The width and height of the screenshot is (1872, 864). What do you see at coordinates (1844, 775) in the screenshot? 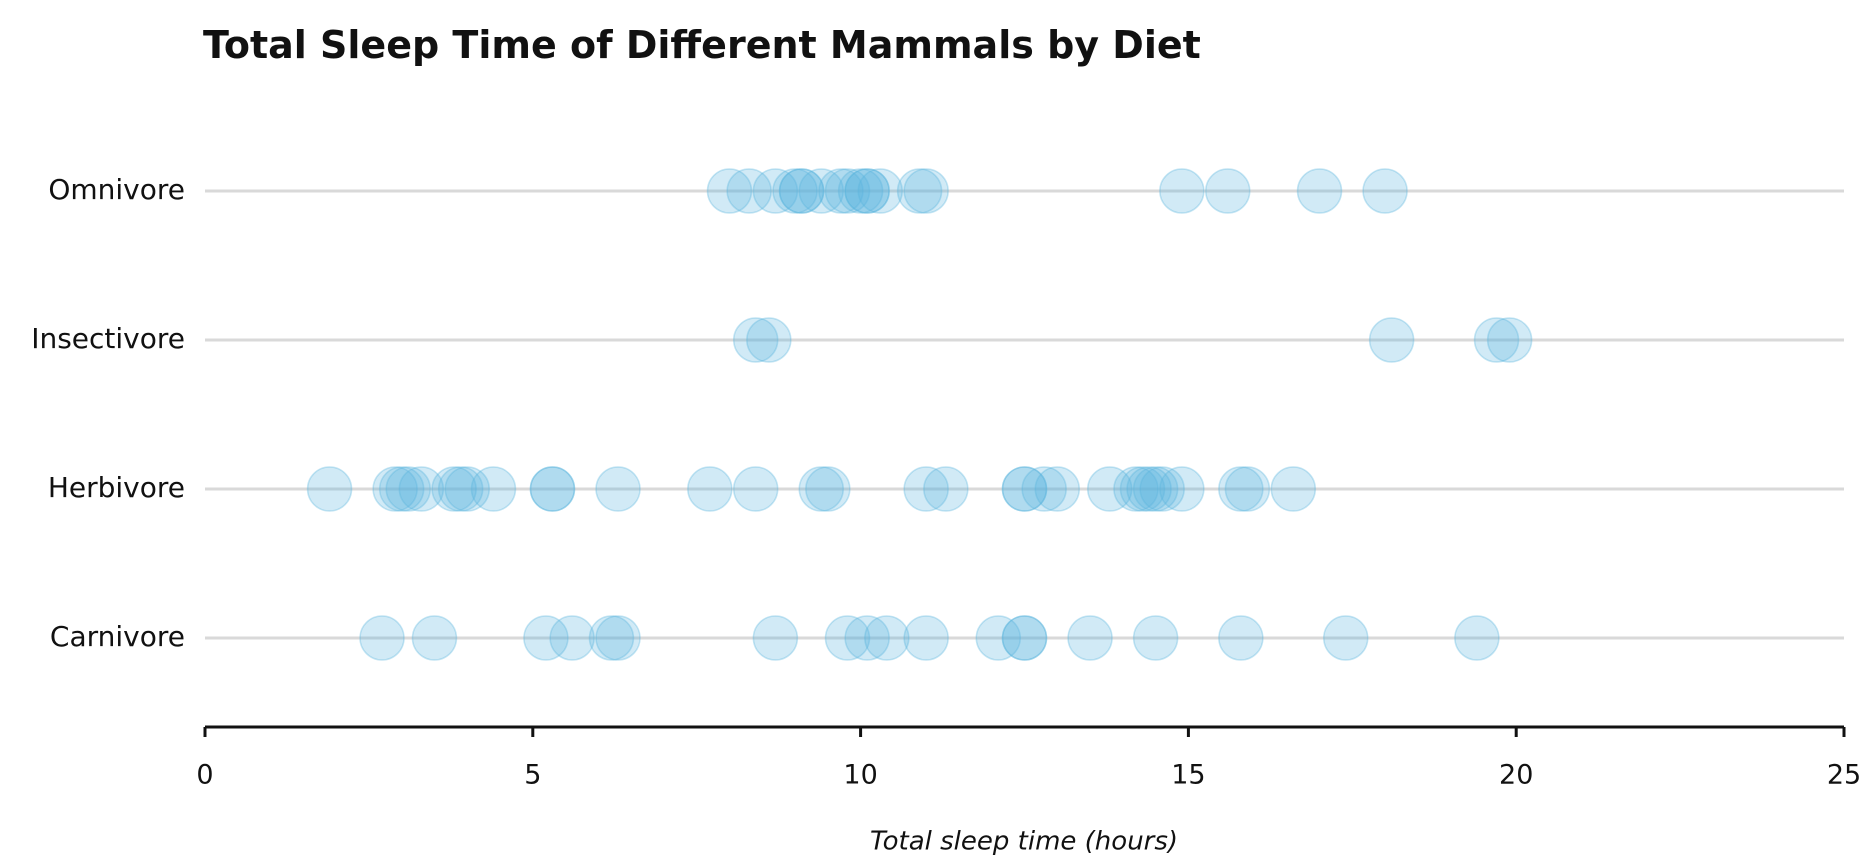
I see `x-tick-label: 25` at bounding box center [1844, 775].